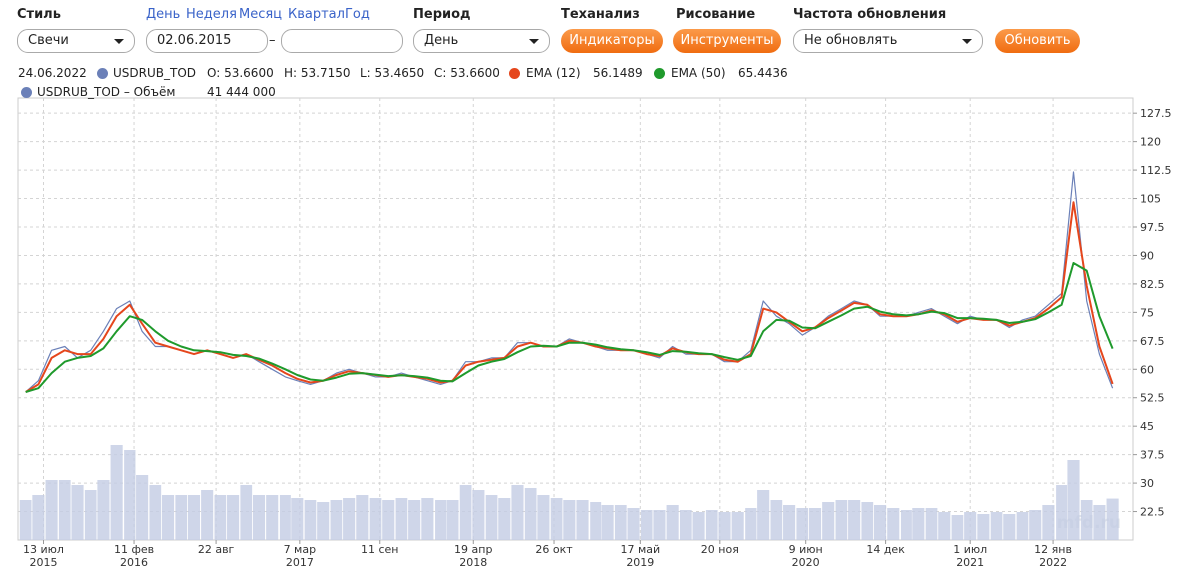 The height and width of the screenshot is (571, 1200). I want to click on x-tick-label: 11 фев, so click(134, 549).